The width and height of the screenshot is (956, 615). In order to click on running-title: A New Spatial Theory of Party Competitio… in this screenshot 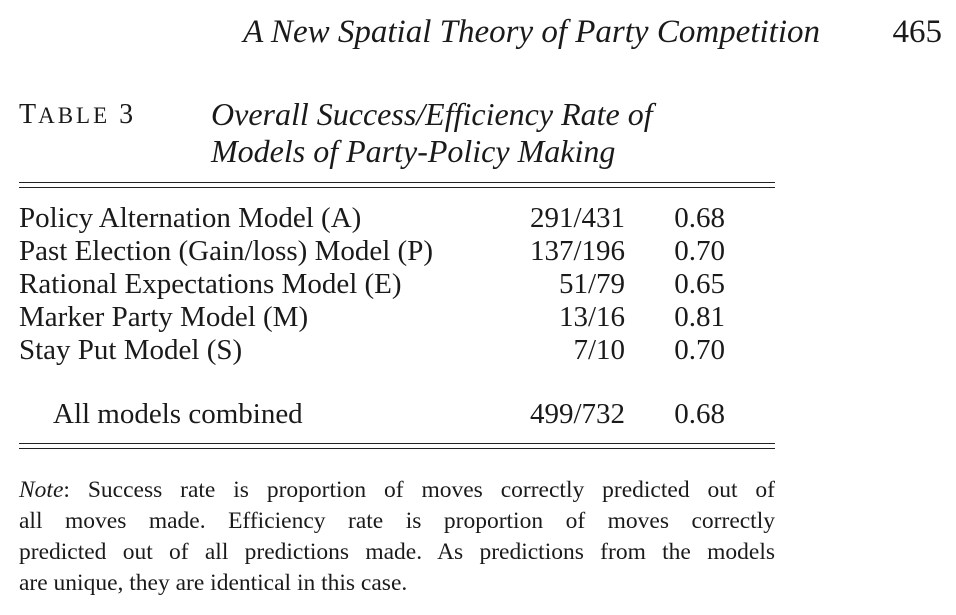, I will do `click(531, 32)`.